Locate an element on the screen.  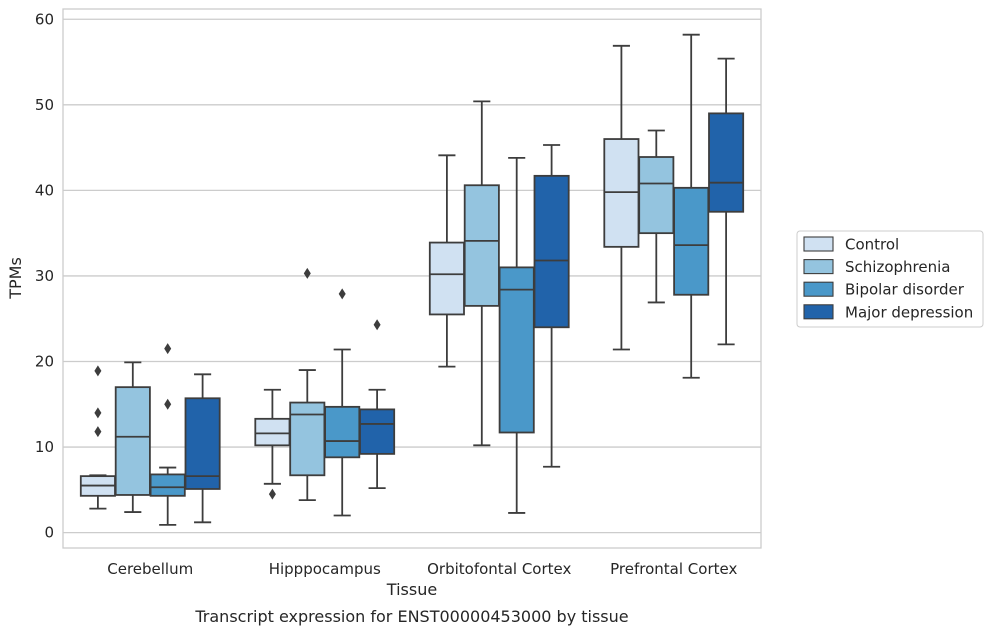
x-tick-label: Orbitofontal Cortex is located at coordinates (499, 569).